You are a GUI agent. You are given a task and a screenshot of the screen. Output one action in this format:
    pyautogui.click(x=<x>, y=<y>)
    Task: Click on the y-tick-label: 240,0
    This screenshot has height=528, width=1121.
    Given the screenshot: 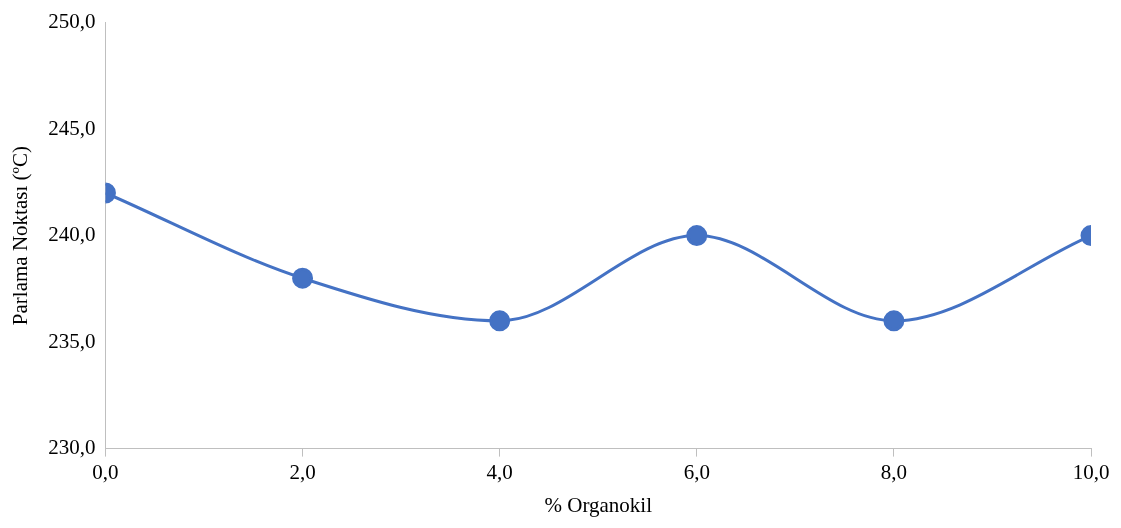 What is the action you would take?
    pyautogui.click(x=72, y=234)
    